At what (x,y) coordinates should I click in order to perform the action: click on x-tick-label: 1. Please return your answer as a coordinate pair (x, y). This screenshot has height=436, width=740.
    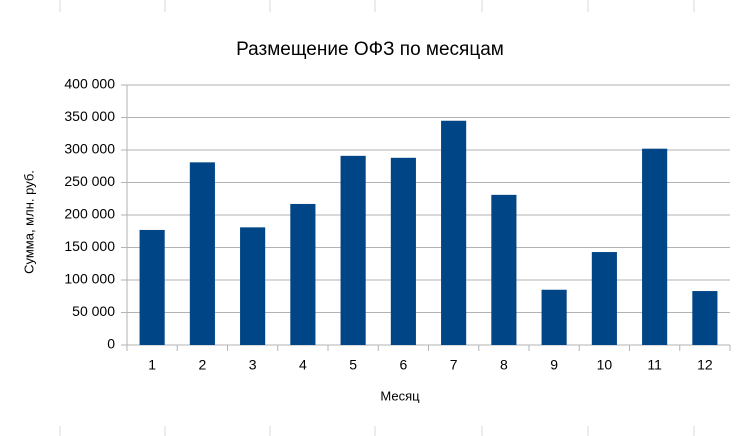
    Looking at the image, I should click on (152, 365).